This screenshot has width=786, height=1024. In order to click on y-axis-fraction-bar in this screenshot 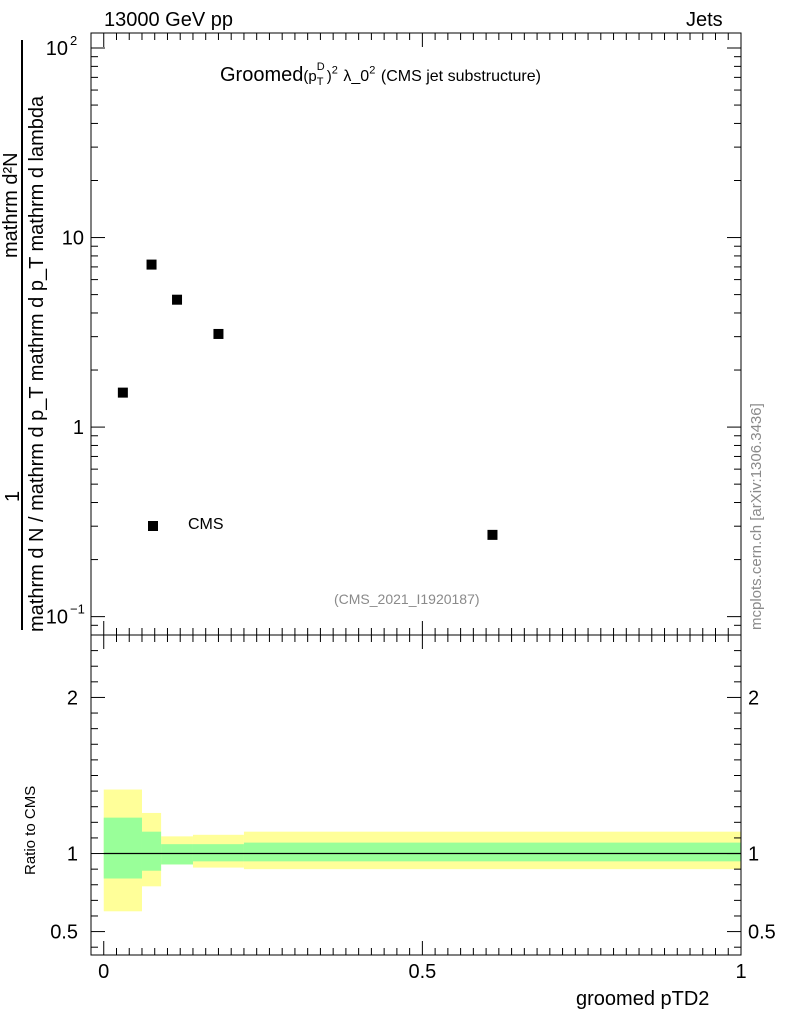, I will do `click(22, 335)`.